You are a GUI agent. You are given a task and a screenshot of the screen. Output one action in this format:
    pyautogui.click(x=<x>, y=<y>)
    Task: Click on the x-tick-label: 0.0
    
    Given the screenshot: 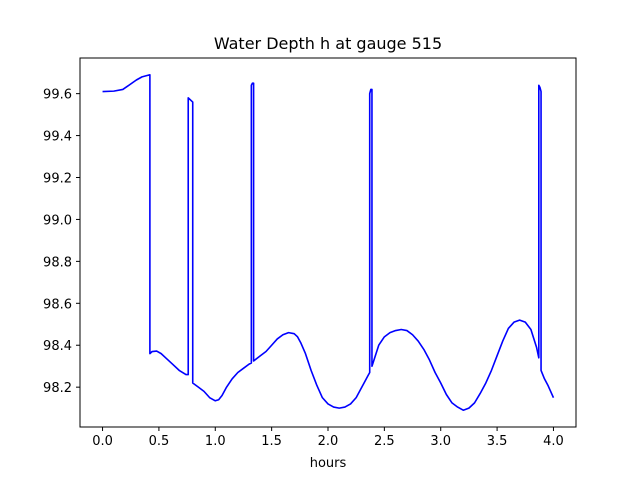 What is the action you would take?
    pyautogui.click(x=102, y=441)
    